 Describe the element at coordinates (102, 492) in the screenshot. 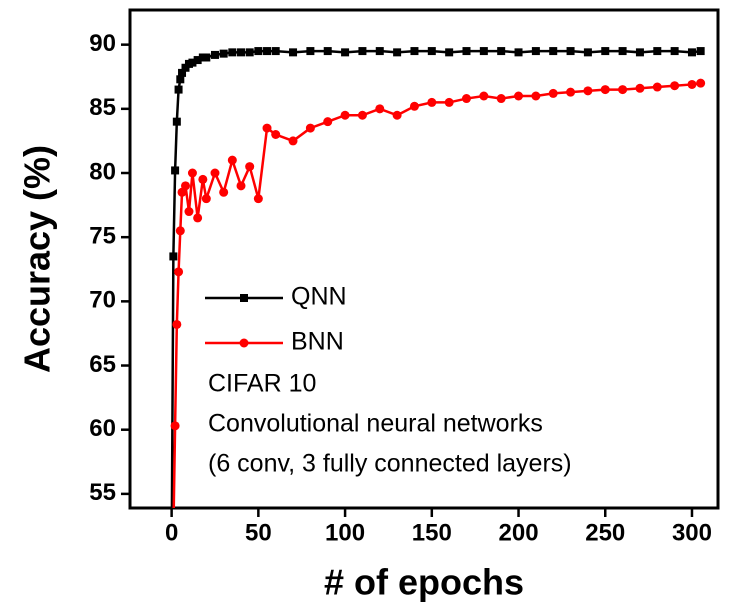

I see `y-tick-label: 55` at that location.